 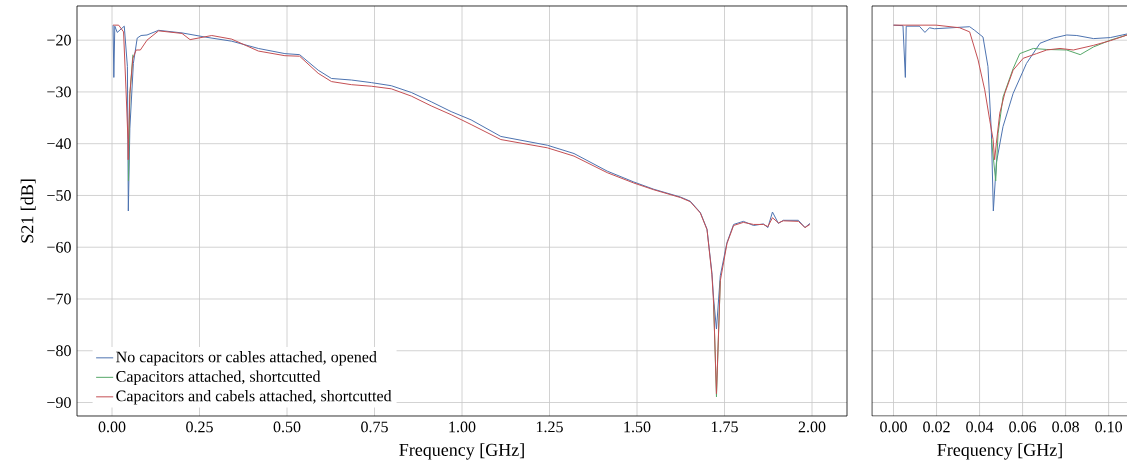 What do you see at coordinates (59, 92) in the screenshot?
I see `y-tick-label: −30` at bounding box center [59, 92].